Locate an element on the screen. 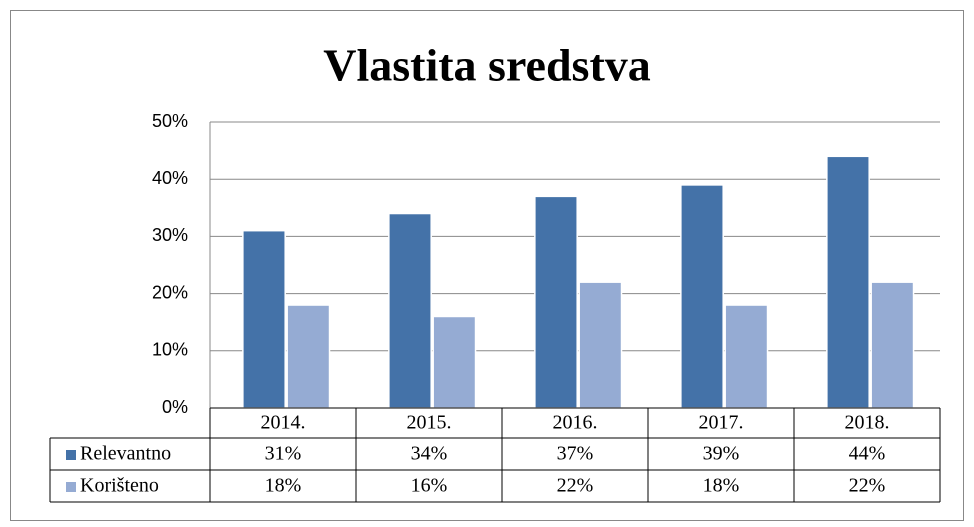  legend-label: Korišteno is located at coordinates (119, 486).